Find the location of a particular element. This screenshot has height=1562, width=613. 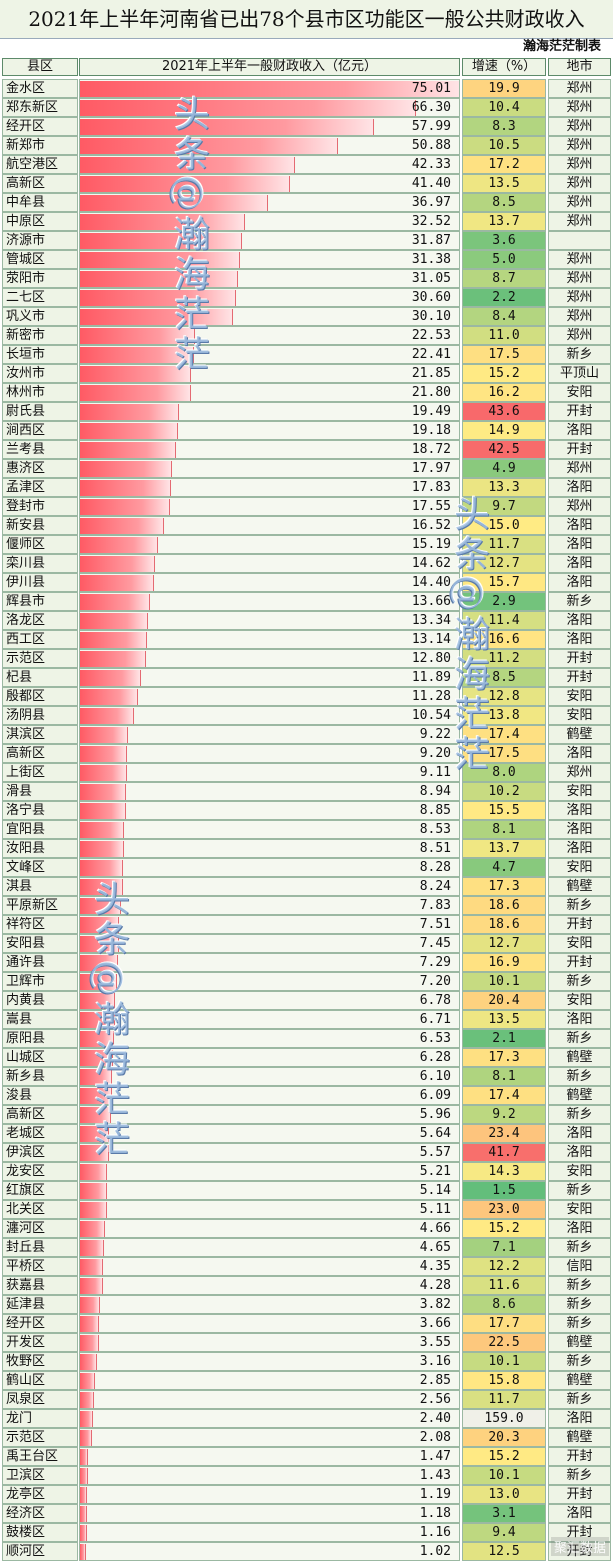

bar-row: 10.54 is located at coordinates (269, 715).